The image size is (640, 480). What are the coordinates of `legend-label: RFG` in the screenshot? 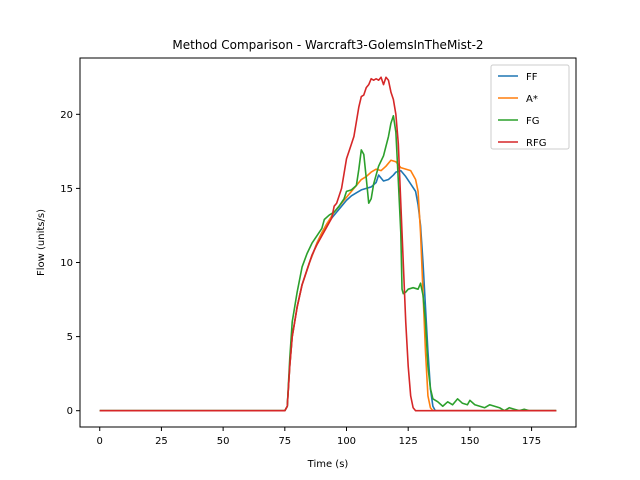 It's located at (536, 143).